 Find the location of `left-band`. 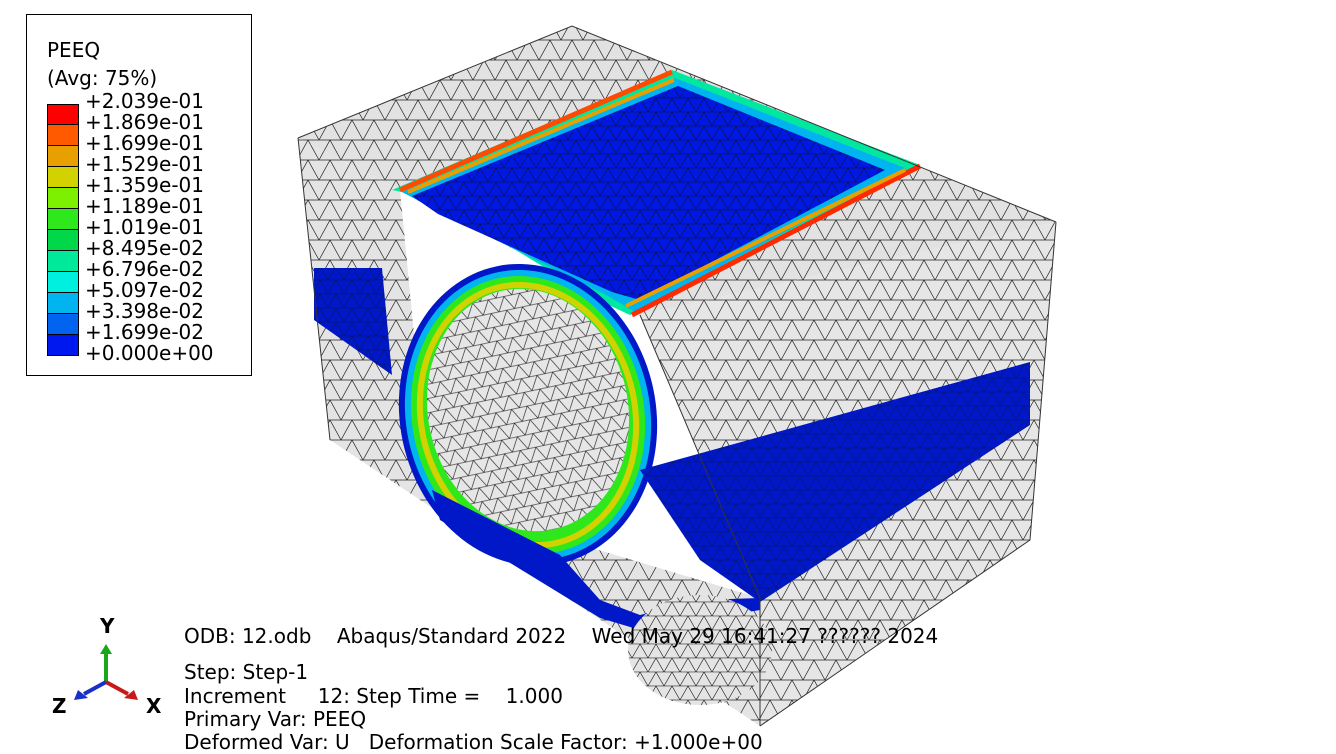

left-band is located at coordinates (353, 321).